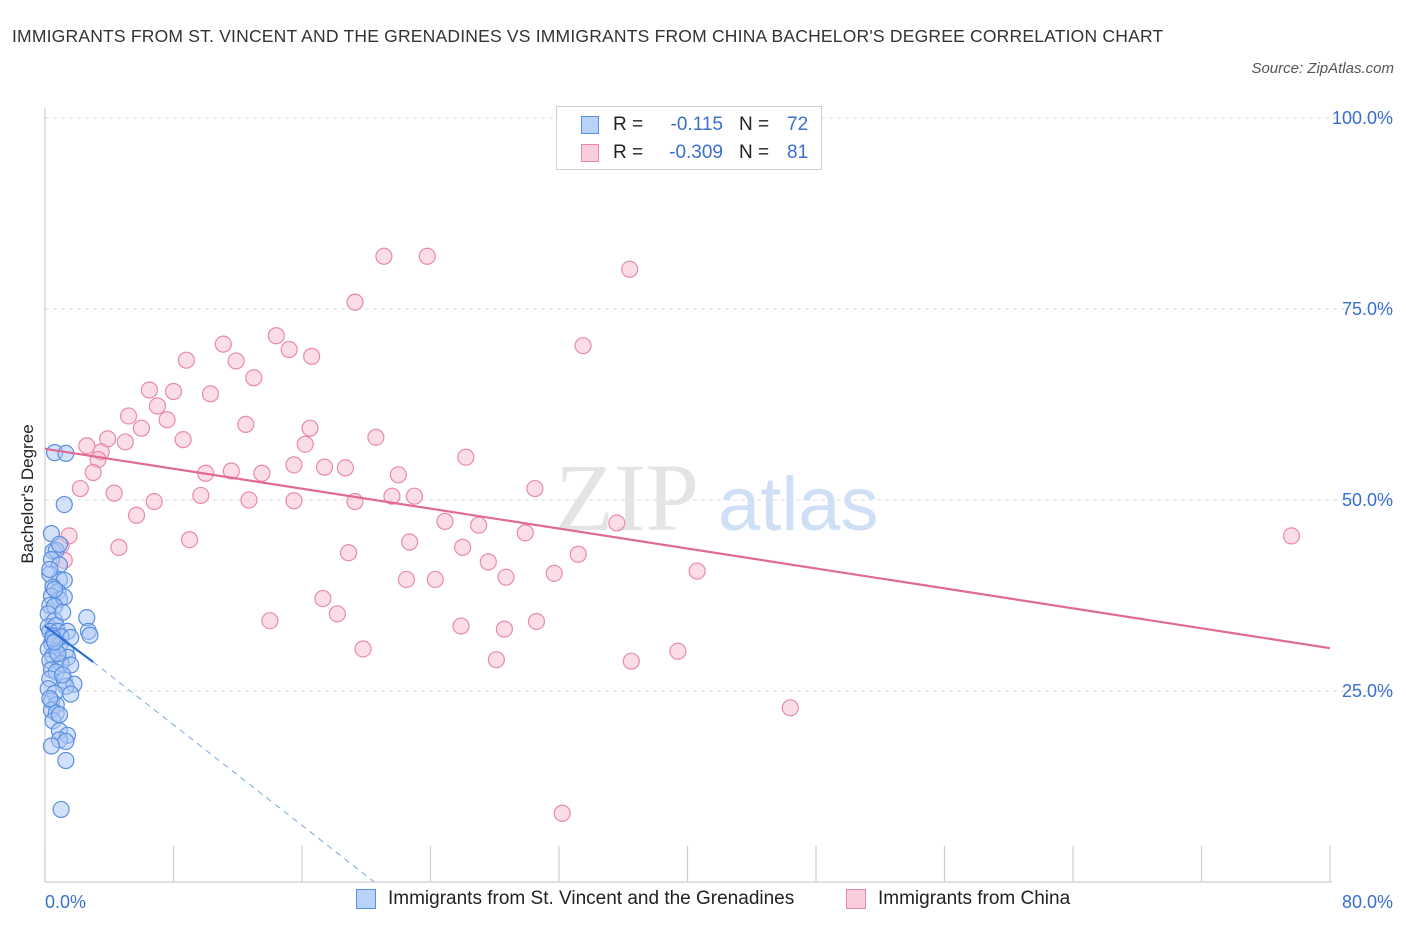 The height and width of the screenshot is (930, 1406). I want to click on n-value: 72, so click(798, 124).